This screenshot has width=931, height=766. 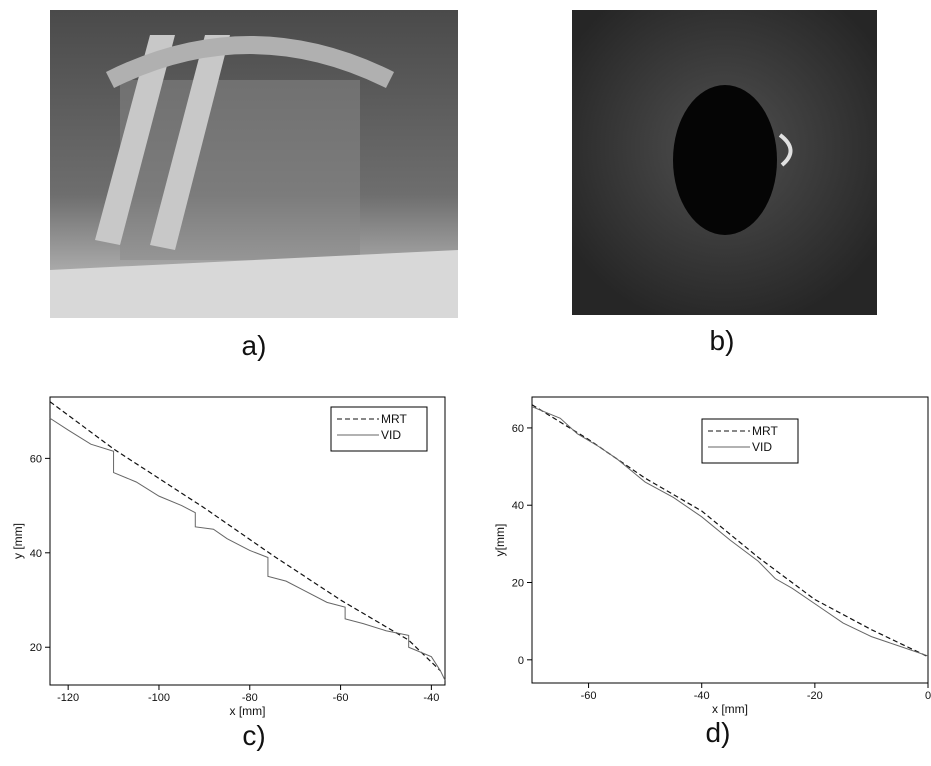 What do you see at coordinates (250, 698) in the screenshot?
I see `x-tick-label: -80` at bounding box center [250, 698].